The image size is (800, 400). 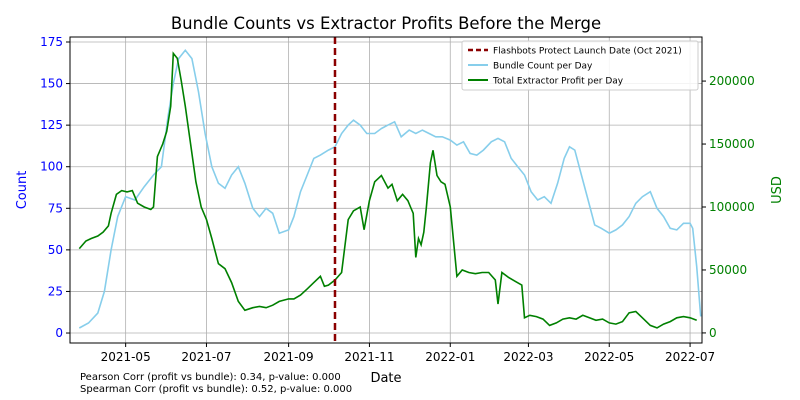 I want to click on legend-label-profit: Total Extractor Profit per Day, so click(x=558, y=82).